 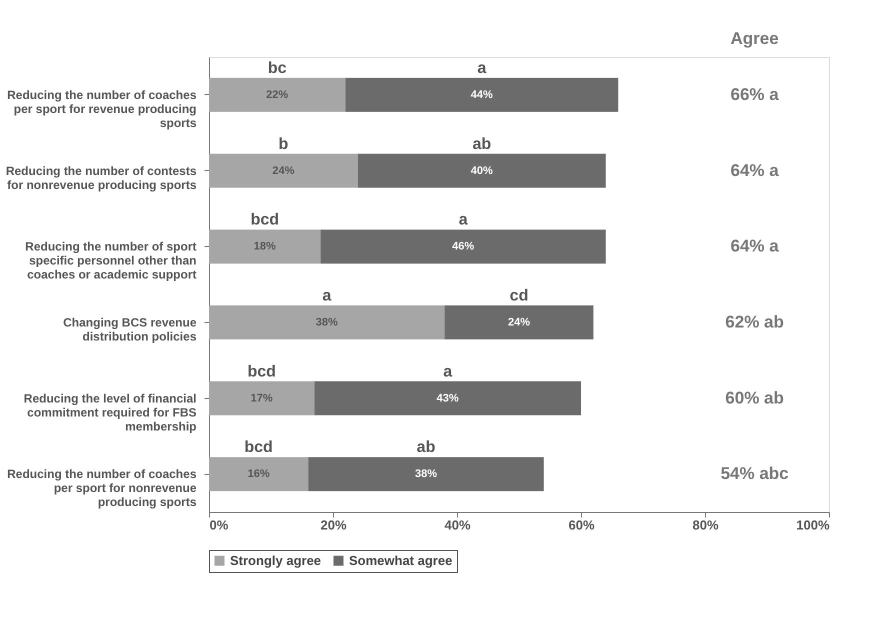 What do you see at coordinates (400, 560) in the screenshot?
I see `legend-label: Somewhat agree` at bounding box center [400, 560].